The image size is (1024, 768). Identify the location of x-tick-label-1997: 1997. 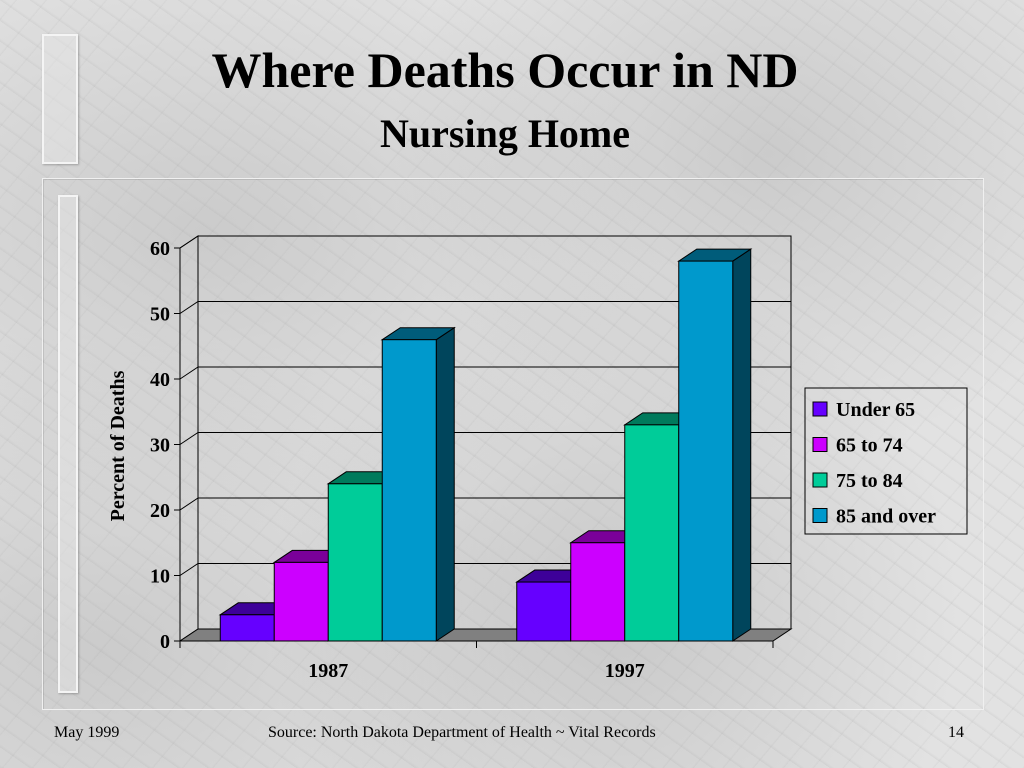
(625, 671).